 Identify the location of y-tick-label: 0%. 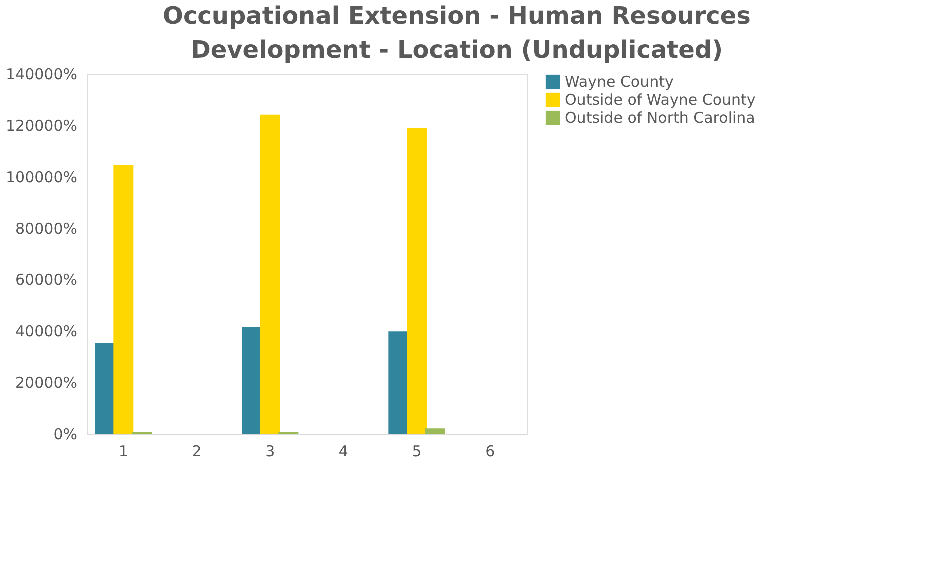
(66, 435).